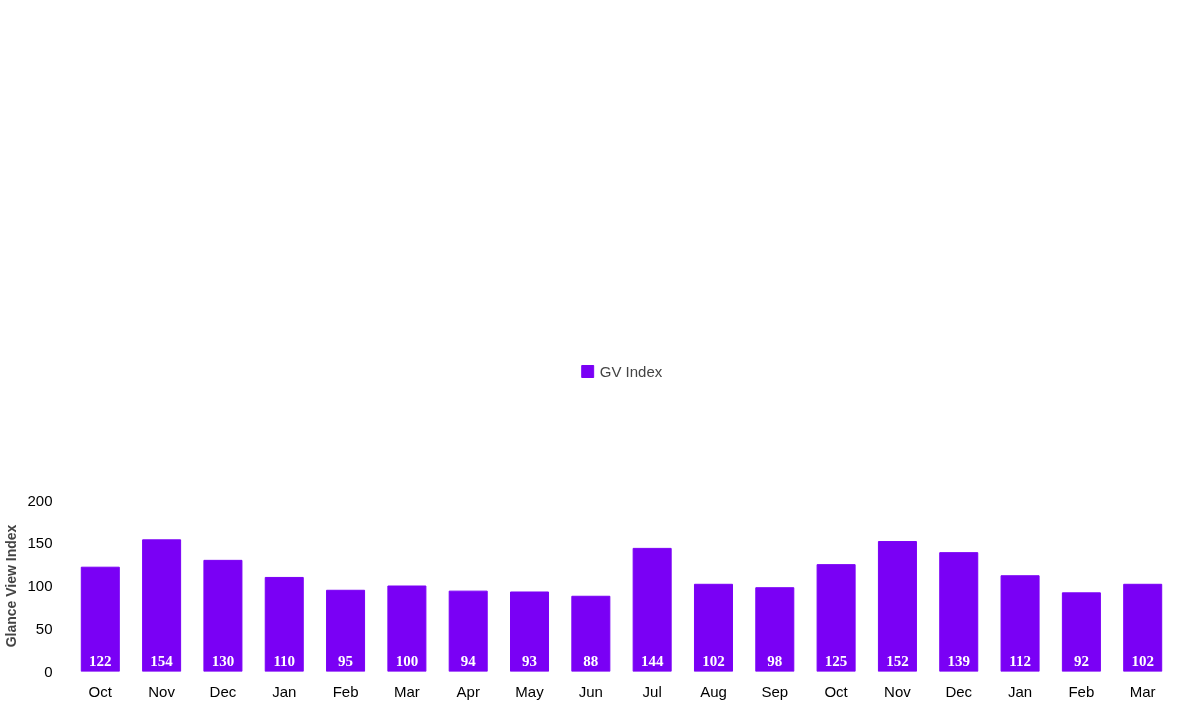  I want to click on y-tick-label: 0, so click(48, 671).